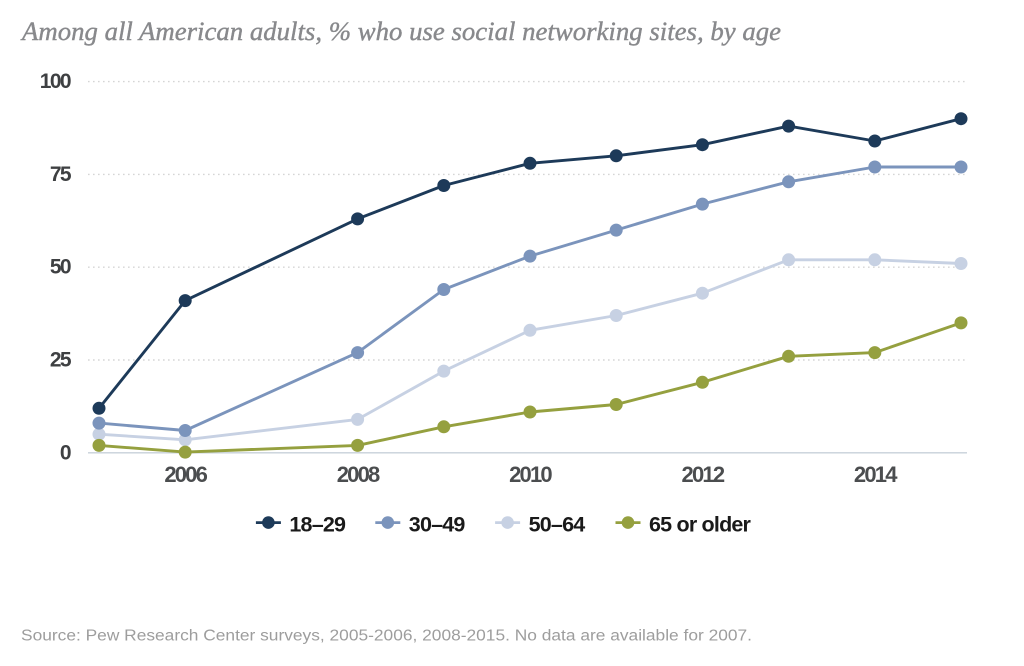  What do you see at coordinates (700, 525) in the screenshot?
I see `svg-text: 65 or older` at bounding box center [700, 525].